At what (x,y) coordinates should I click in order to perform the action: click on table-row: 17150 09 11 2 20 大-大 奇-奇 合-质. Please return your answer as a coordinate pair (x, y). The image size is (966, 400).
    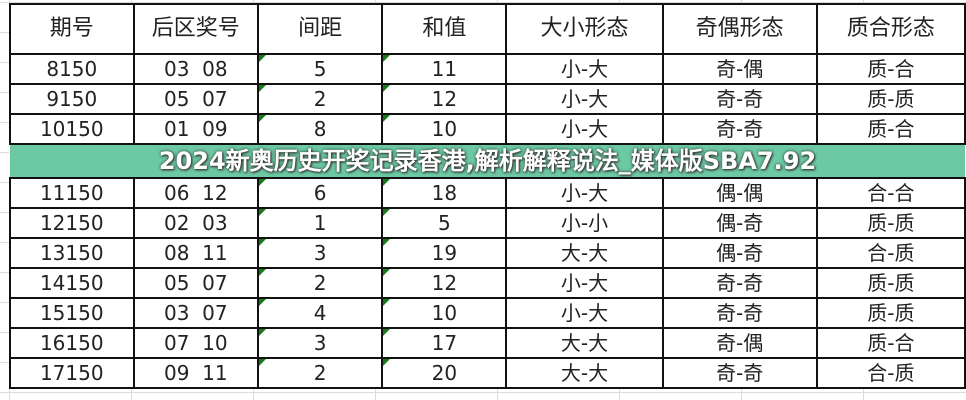
    Looking at the image, I should click on (487, 373).